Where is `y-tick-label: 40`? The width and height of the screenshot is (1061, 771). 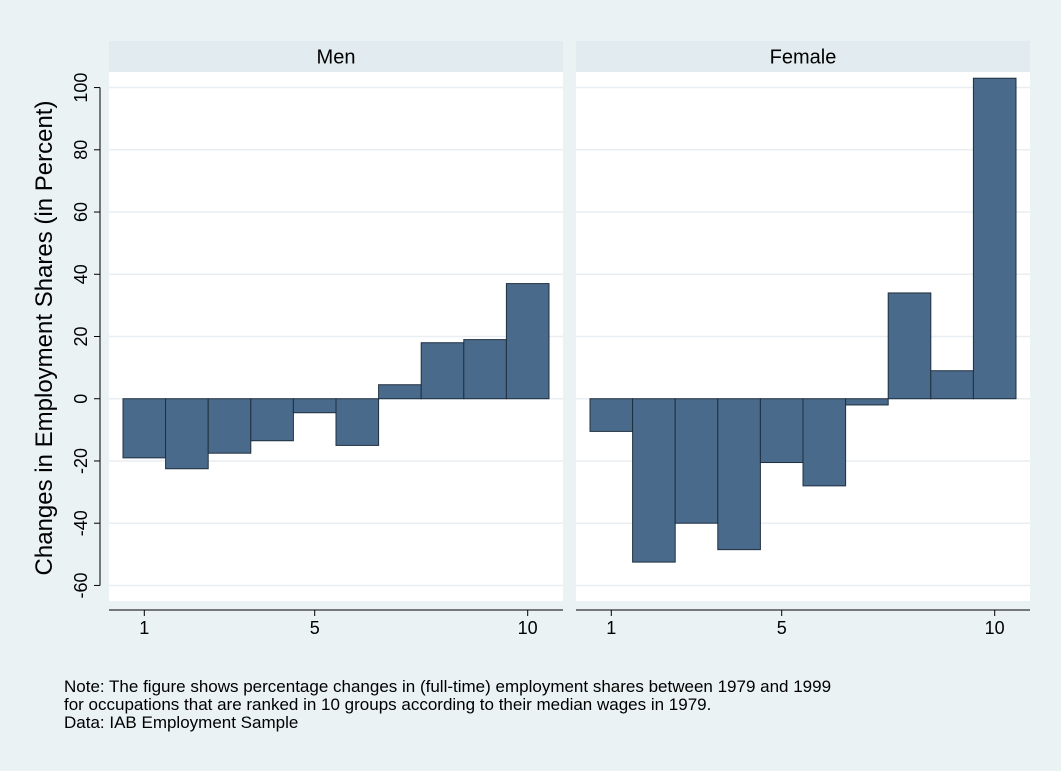
y-tick-label: 40 is located at coordinates (81, 274).